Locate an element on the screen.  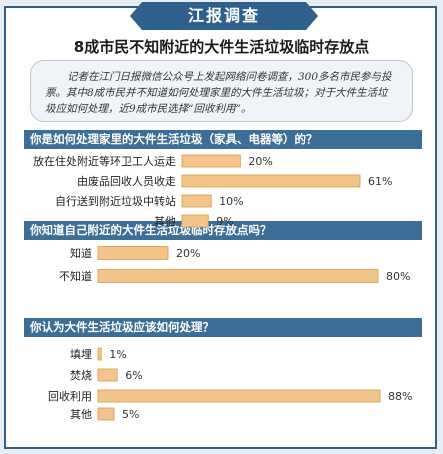
value-label: 6% is located at coordinates (133, 375).